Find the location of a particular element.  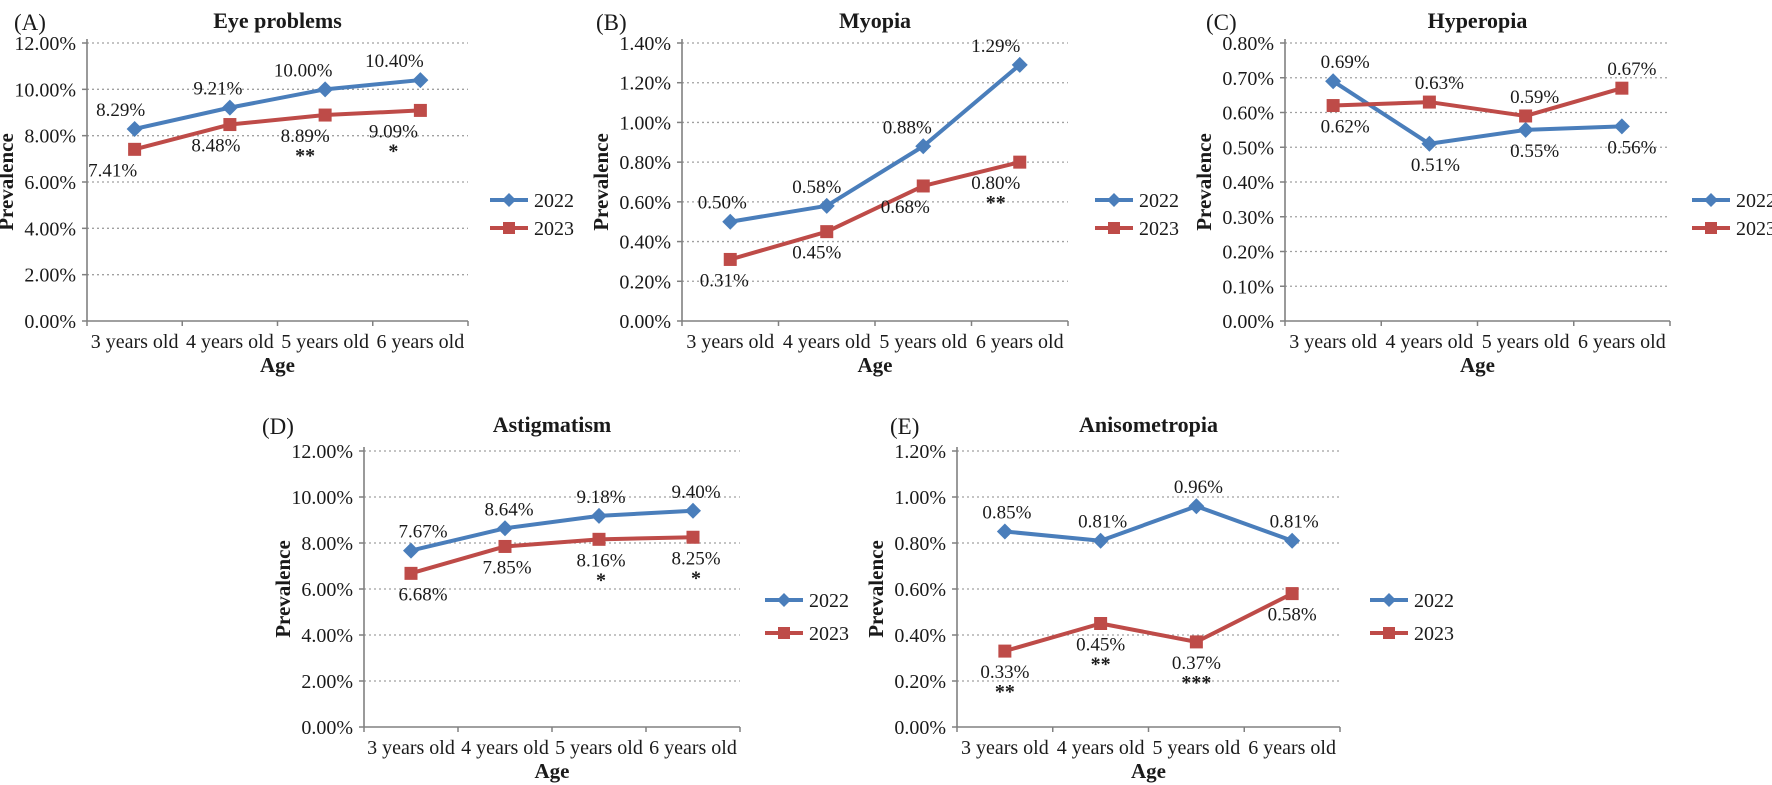

y-tick-label: 0.50% is located at coordinates (1248, 148).